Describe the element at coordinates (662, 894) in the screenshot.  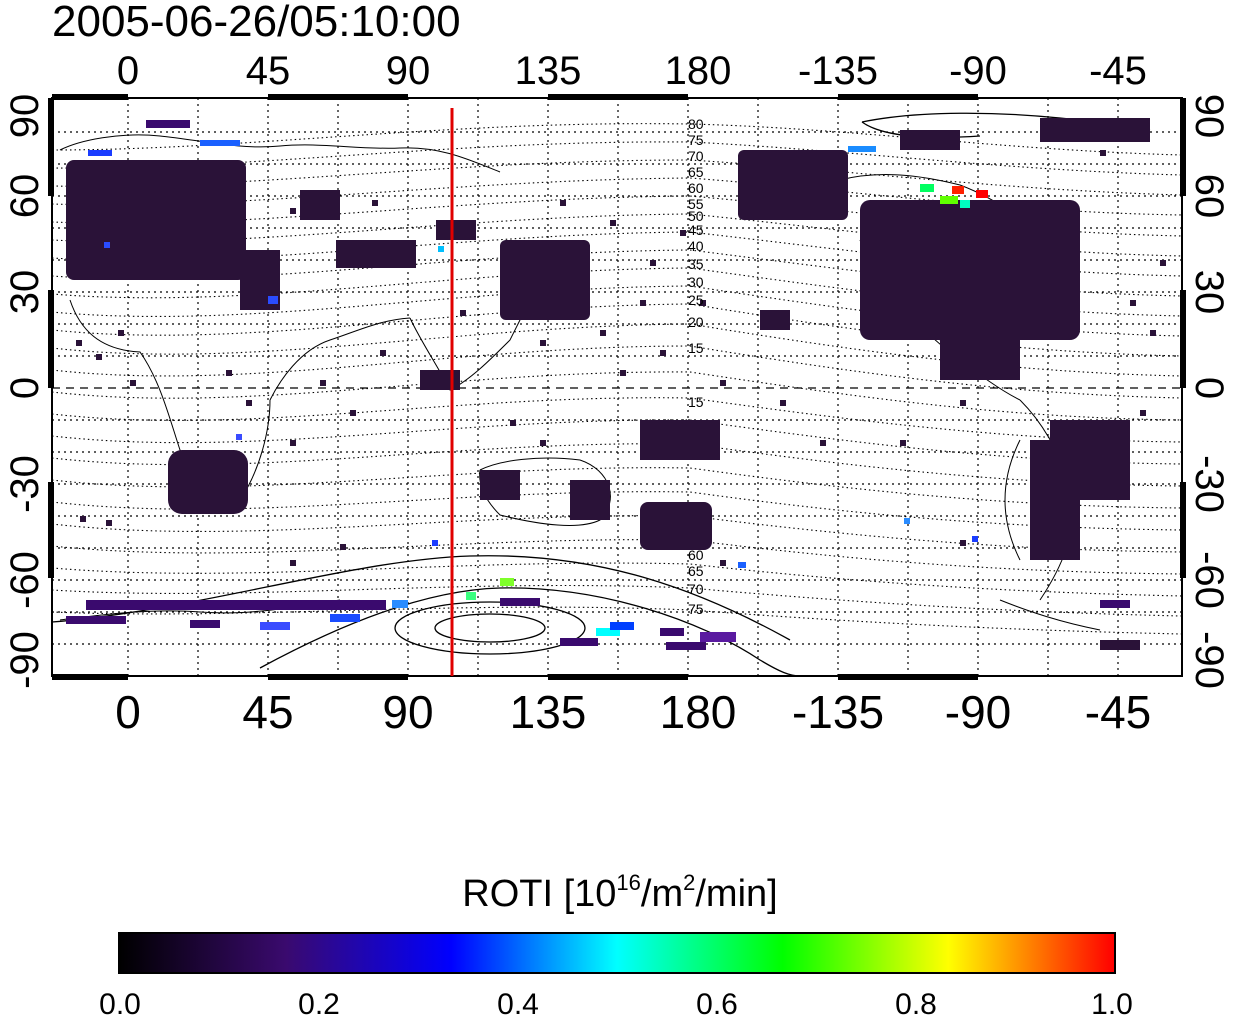
I see `colorbar-title-unit: /m` at that location.